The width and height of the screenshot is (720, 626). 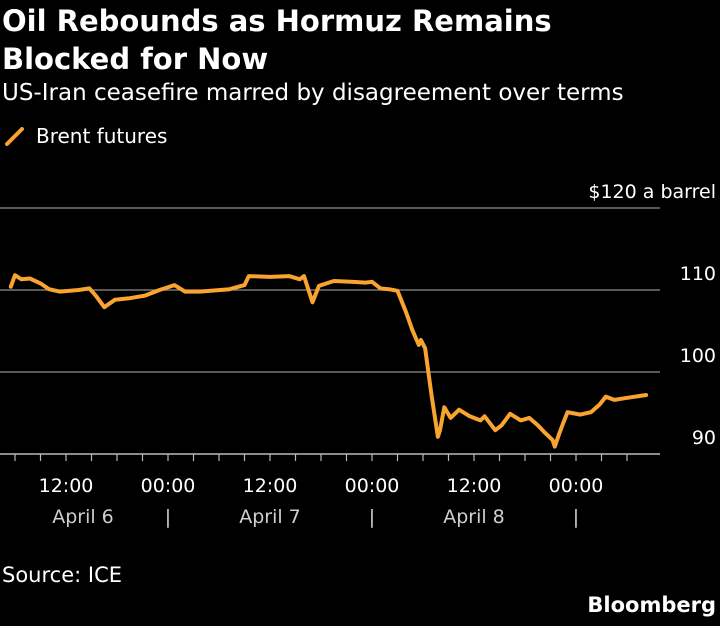 What do you see at coordinates (698, 274) in the screenshot?
I see `y-tick-label: 110` at bounding box center [698, 274].